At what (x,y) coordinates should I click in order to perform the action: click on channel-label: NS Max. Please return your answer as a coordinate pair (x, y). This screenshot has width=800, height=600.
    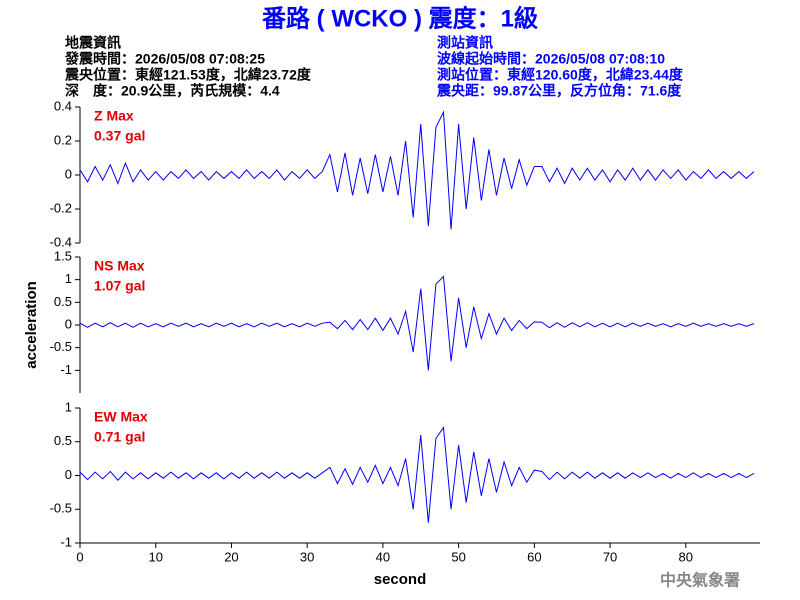
    Looking at the image, I should click on (119, 266).